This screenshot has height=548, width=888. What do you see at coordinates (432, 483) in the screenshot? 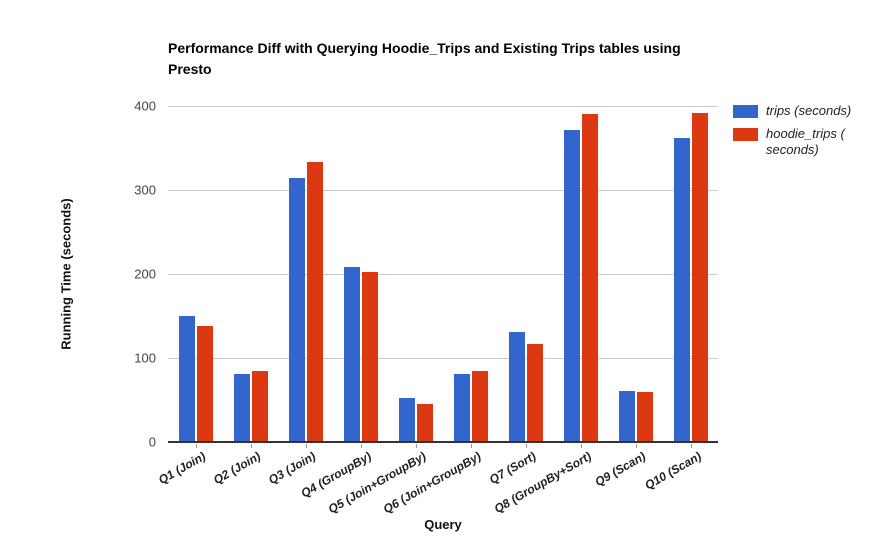
I see `x-tick-label-6: Q6 (Join+GroupBy)` at bounding box center [432, 483].